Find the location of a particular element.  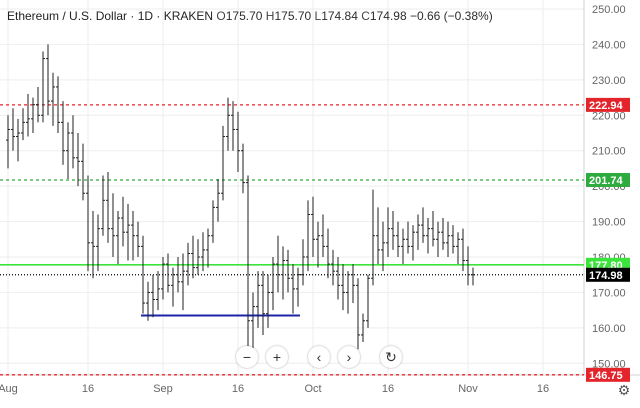

open-key: O is located at coordinates (221, 16).